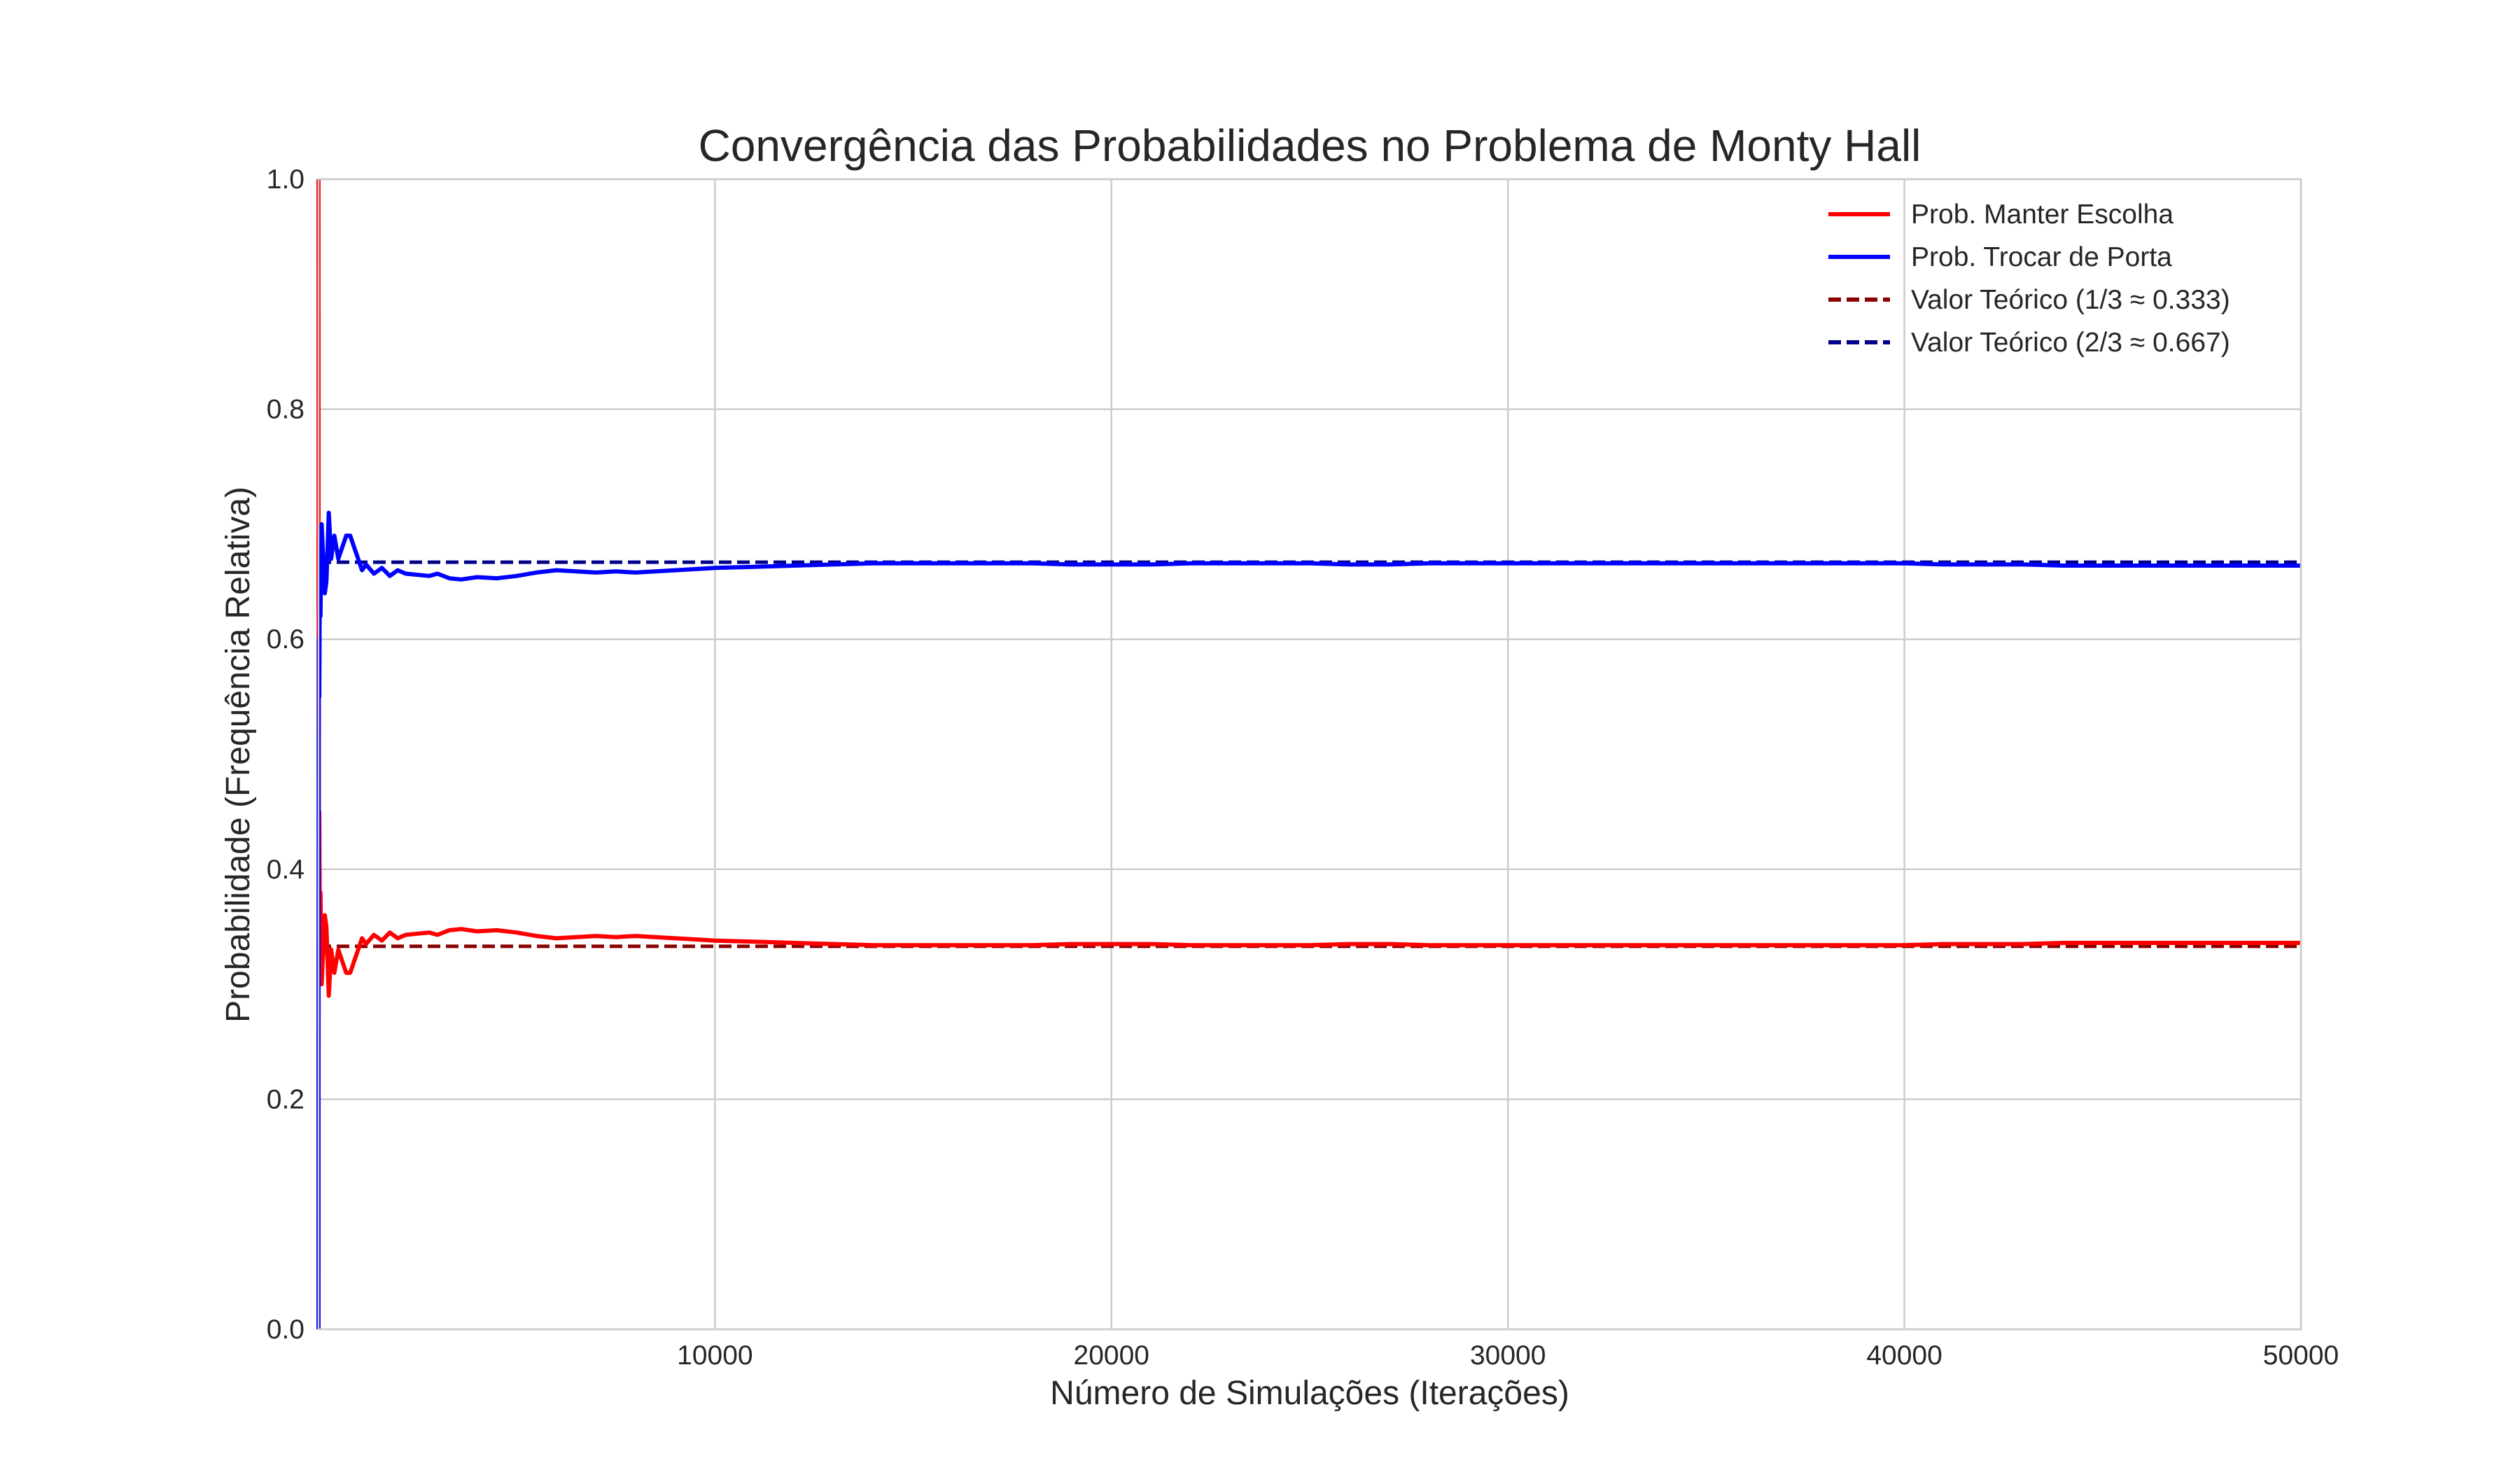 This screenshot has width=2520, height=1470. What do you see at coordinates (2041, 257) in the screenshot?
I see `legend-label: Prob. Trocar de Porta` at bounding box center [2041, 257].